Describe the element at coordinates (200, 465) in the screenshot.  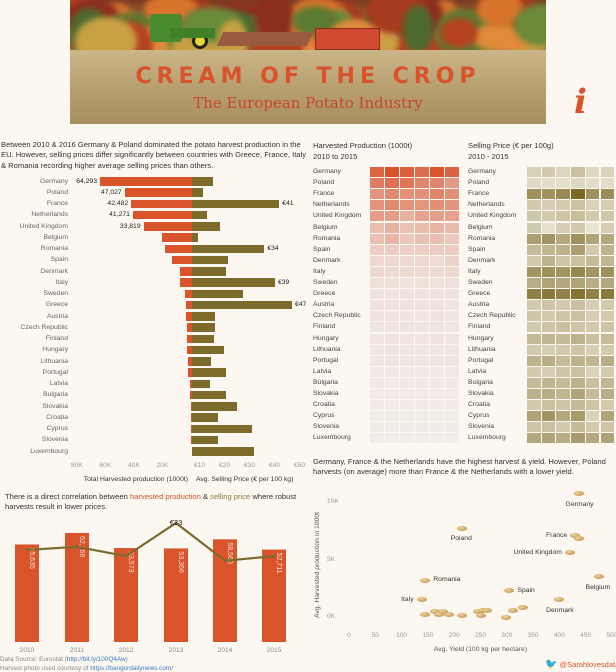
I see `right-axis-tick: €10` at that location.